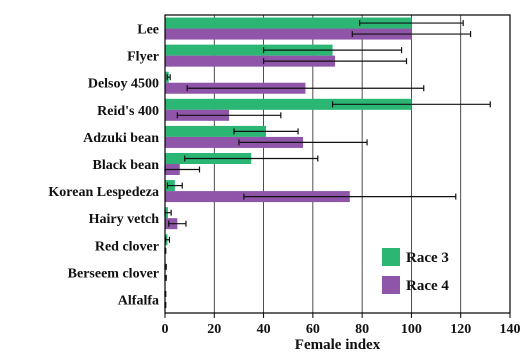 Image resolution: width=526 pixels, height=354 pixels. I want to click on x-tick-label: 100, so click(411, 329).